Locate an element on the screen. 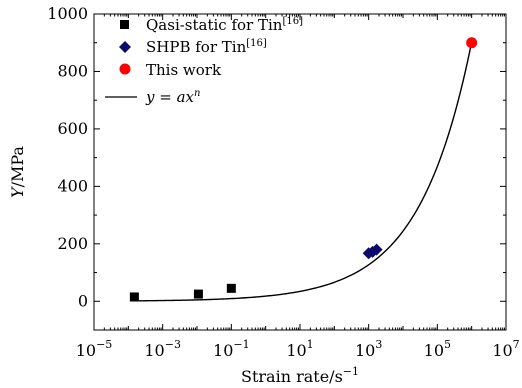 The height and width of the screenshot is (388, 522). legend-label-shpb: SHPB for Tin[16] is located at coordinates (206, 47).